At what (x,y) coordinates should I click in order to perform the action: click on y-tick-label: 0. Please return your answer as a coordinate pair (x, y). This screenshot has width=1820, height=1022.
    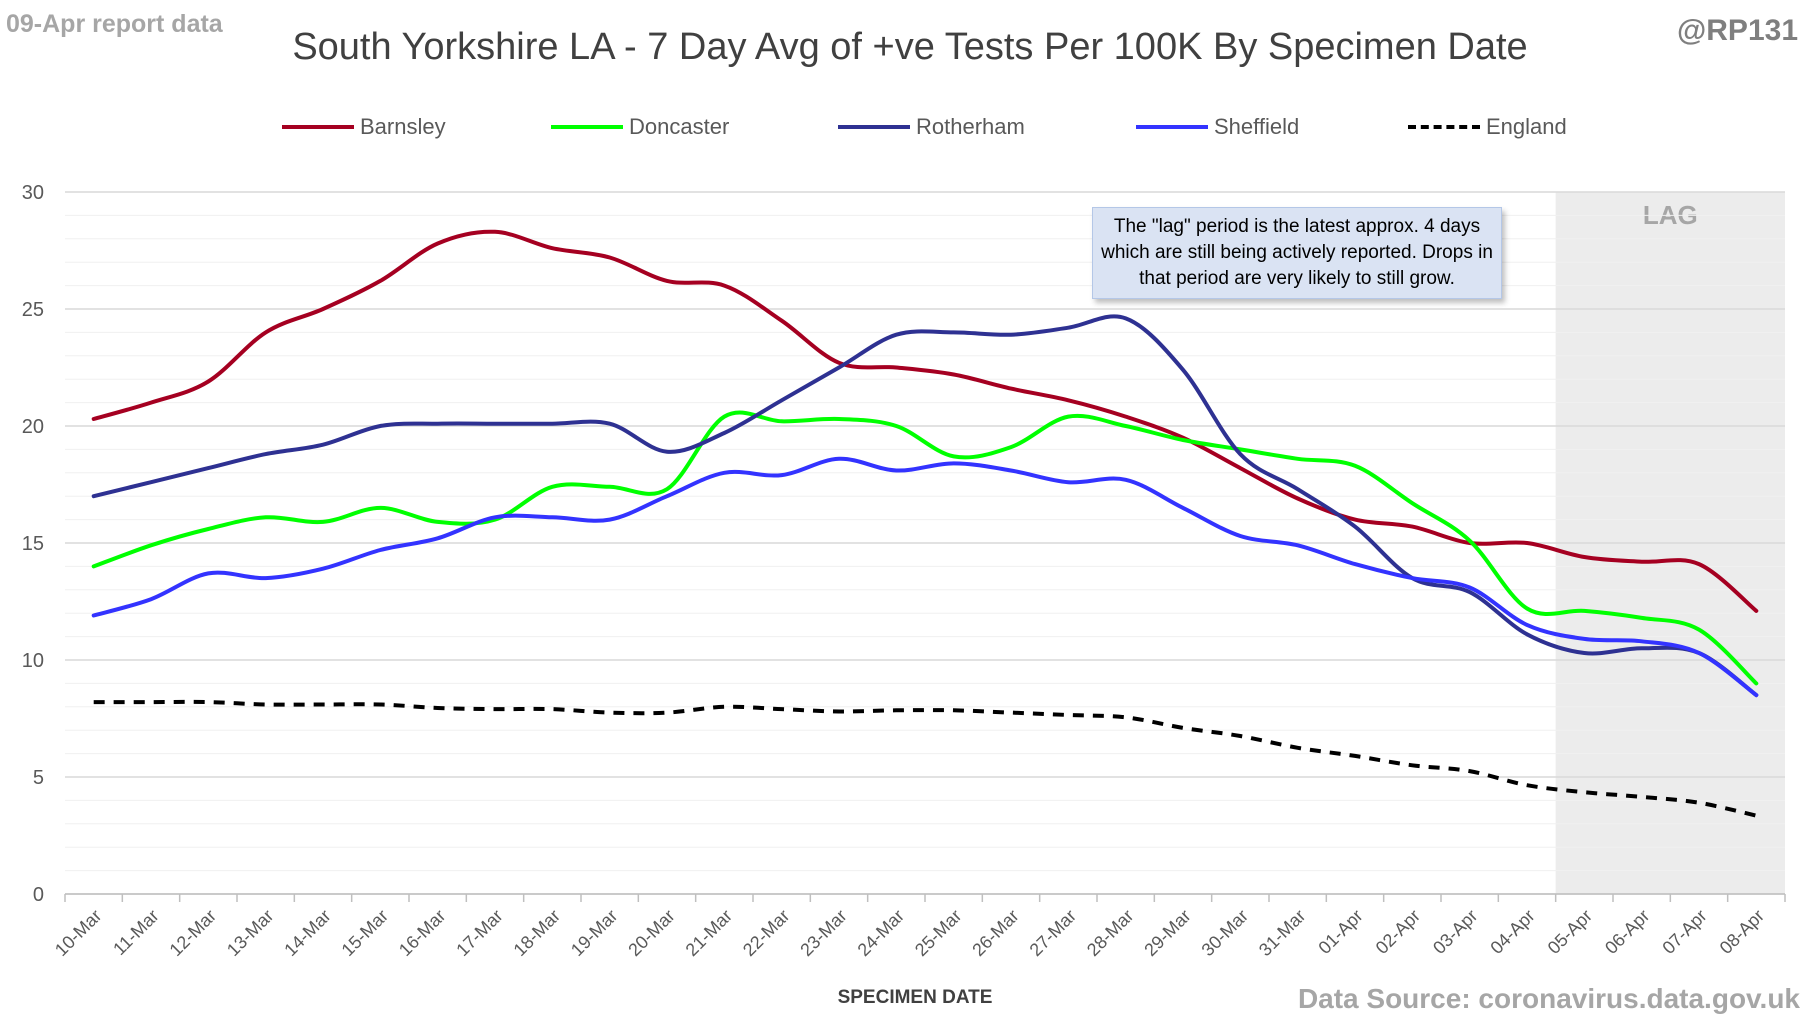
    Looking at the image, I should click on (38, 895).